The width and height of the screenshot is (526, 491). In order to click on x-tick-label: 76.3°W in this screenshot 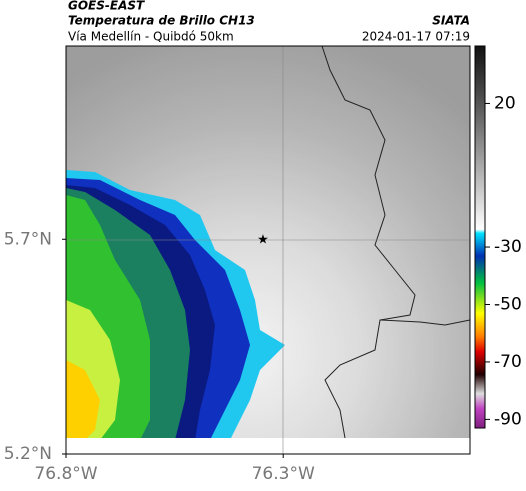, I will do `click(283, 474)`.